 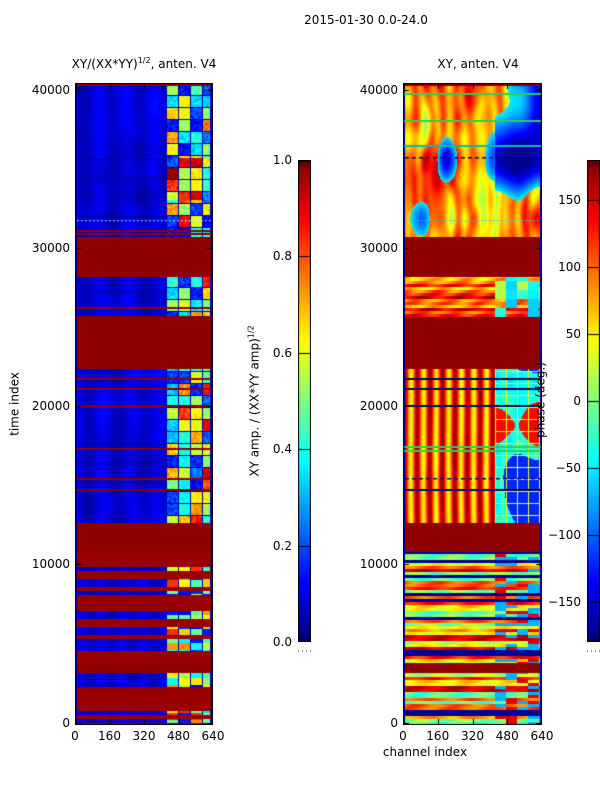 I want to click on phase-colorbar-tick-label: 0, so click(x=577, y=401).